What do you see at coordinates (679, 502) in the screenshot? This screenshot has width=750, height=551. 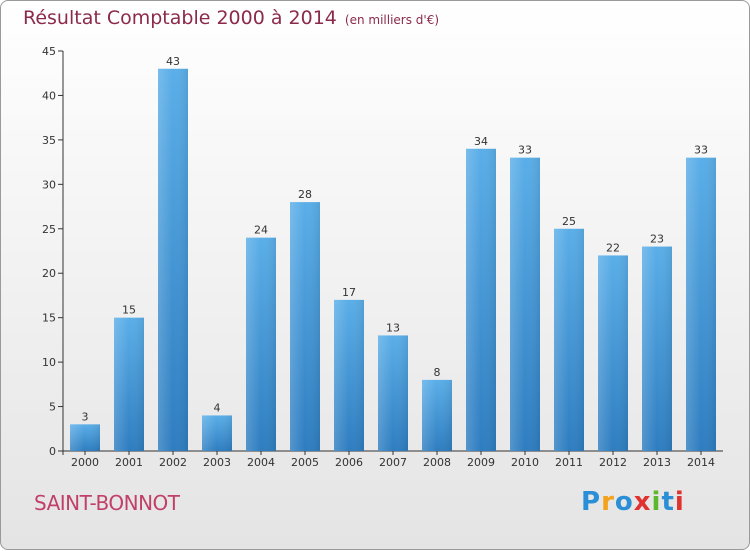 I see `logo-letter-6: i` at bounding box center [679, 502].